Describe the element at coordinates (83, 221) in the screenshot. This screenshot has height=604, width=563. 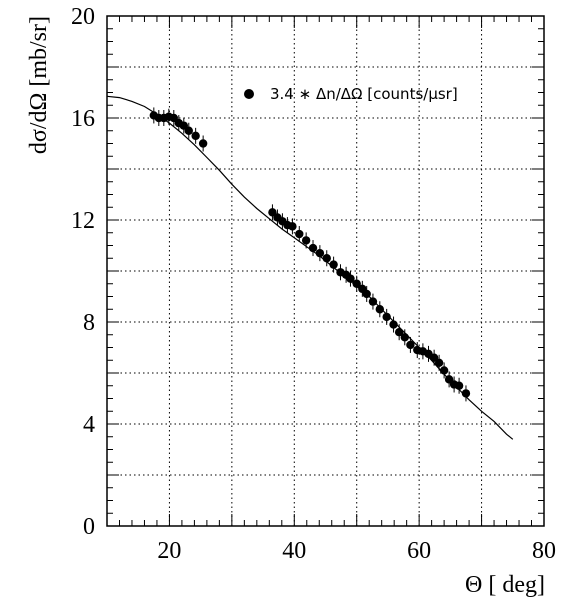
I see `y-tick-label: 12` at that location.